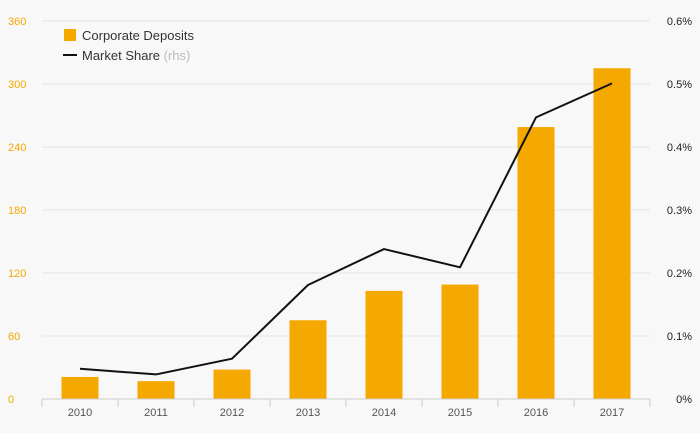 The width and height of the screenshot is (700, 433). Describe the element at coordinates (536, 413) in the screenshot. I see `x-tick-label: 2016` at that location.